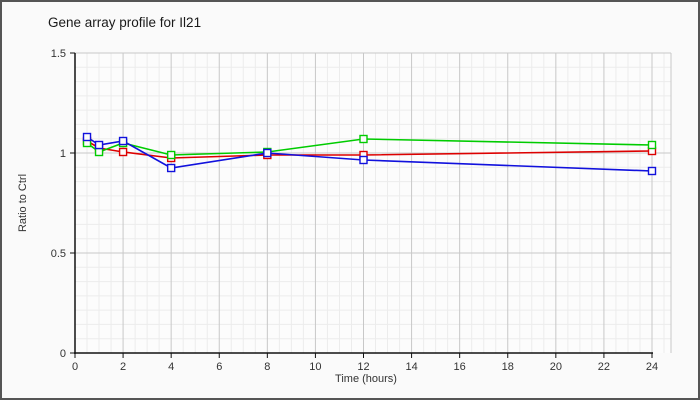  What do you see at coordinates (556, 367) in the screenshot?
I see `x-tick-label: 20` at bounding box center [556, 367].